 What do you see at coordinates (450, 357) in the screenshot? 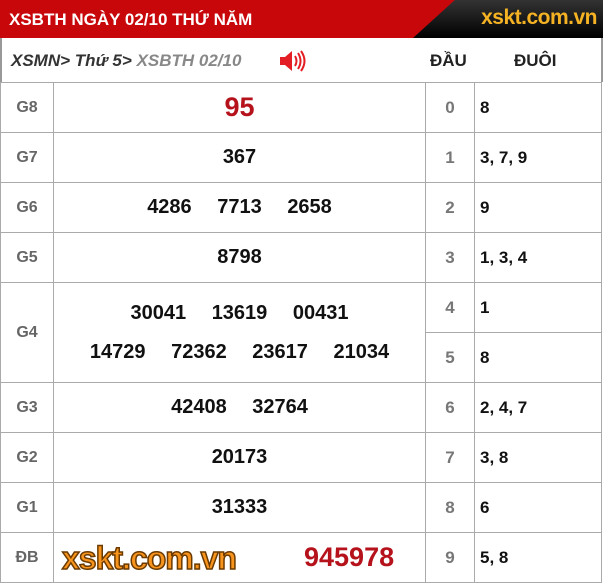
I see `dau-cell: 5` at bounding box center [450, 357].